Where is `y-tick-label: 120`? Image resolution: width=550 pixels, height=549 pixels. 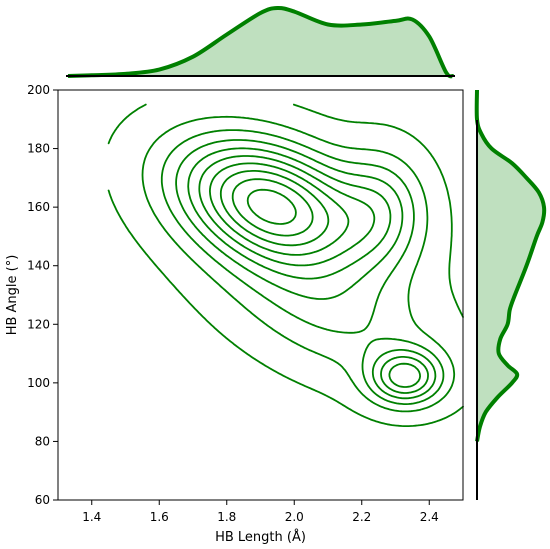
y-tick-label: 120 is located at coordinates (38, 324).